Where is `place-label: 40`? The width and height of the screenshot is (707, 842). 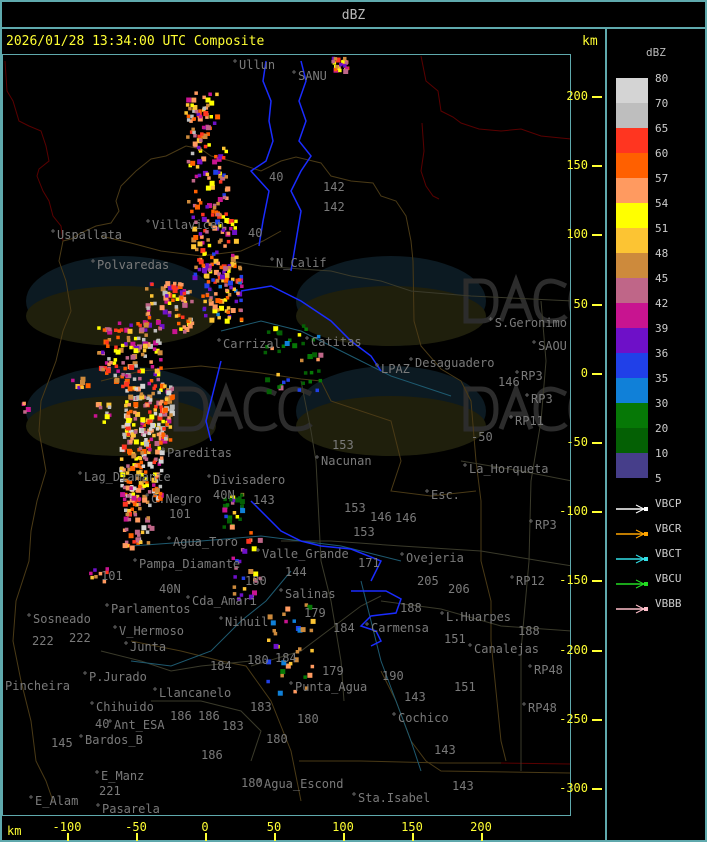 place-label: 40 is located at coordinates (276, 177).